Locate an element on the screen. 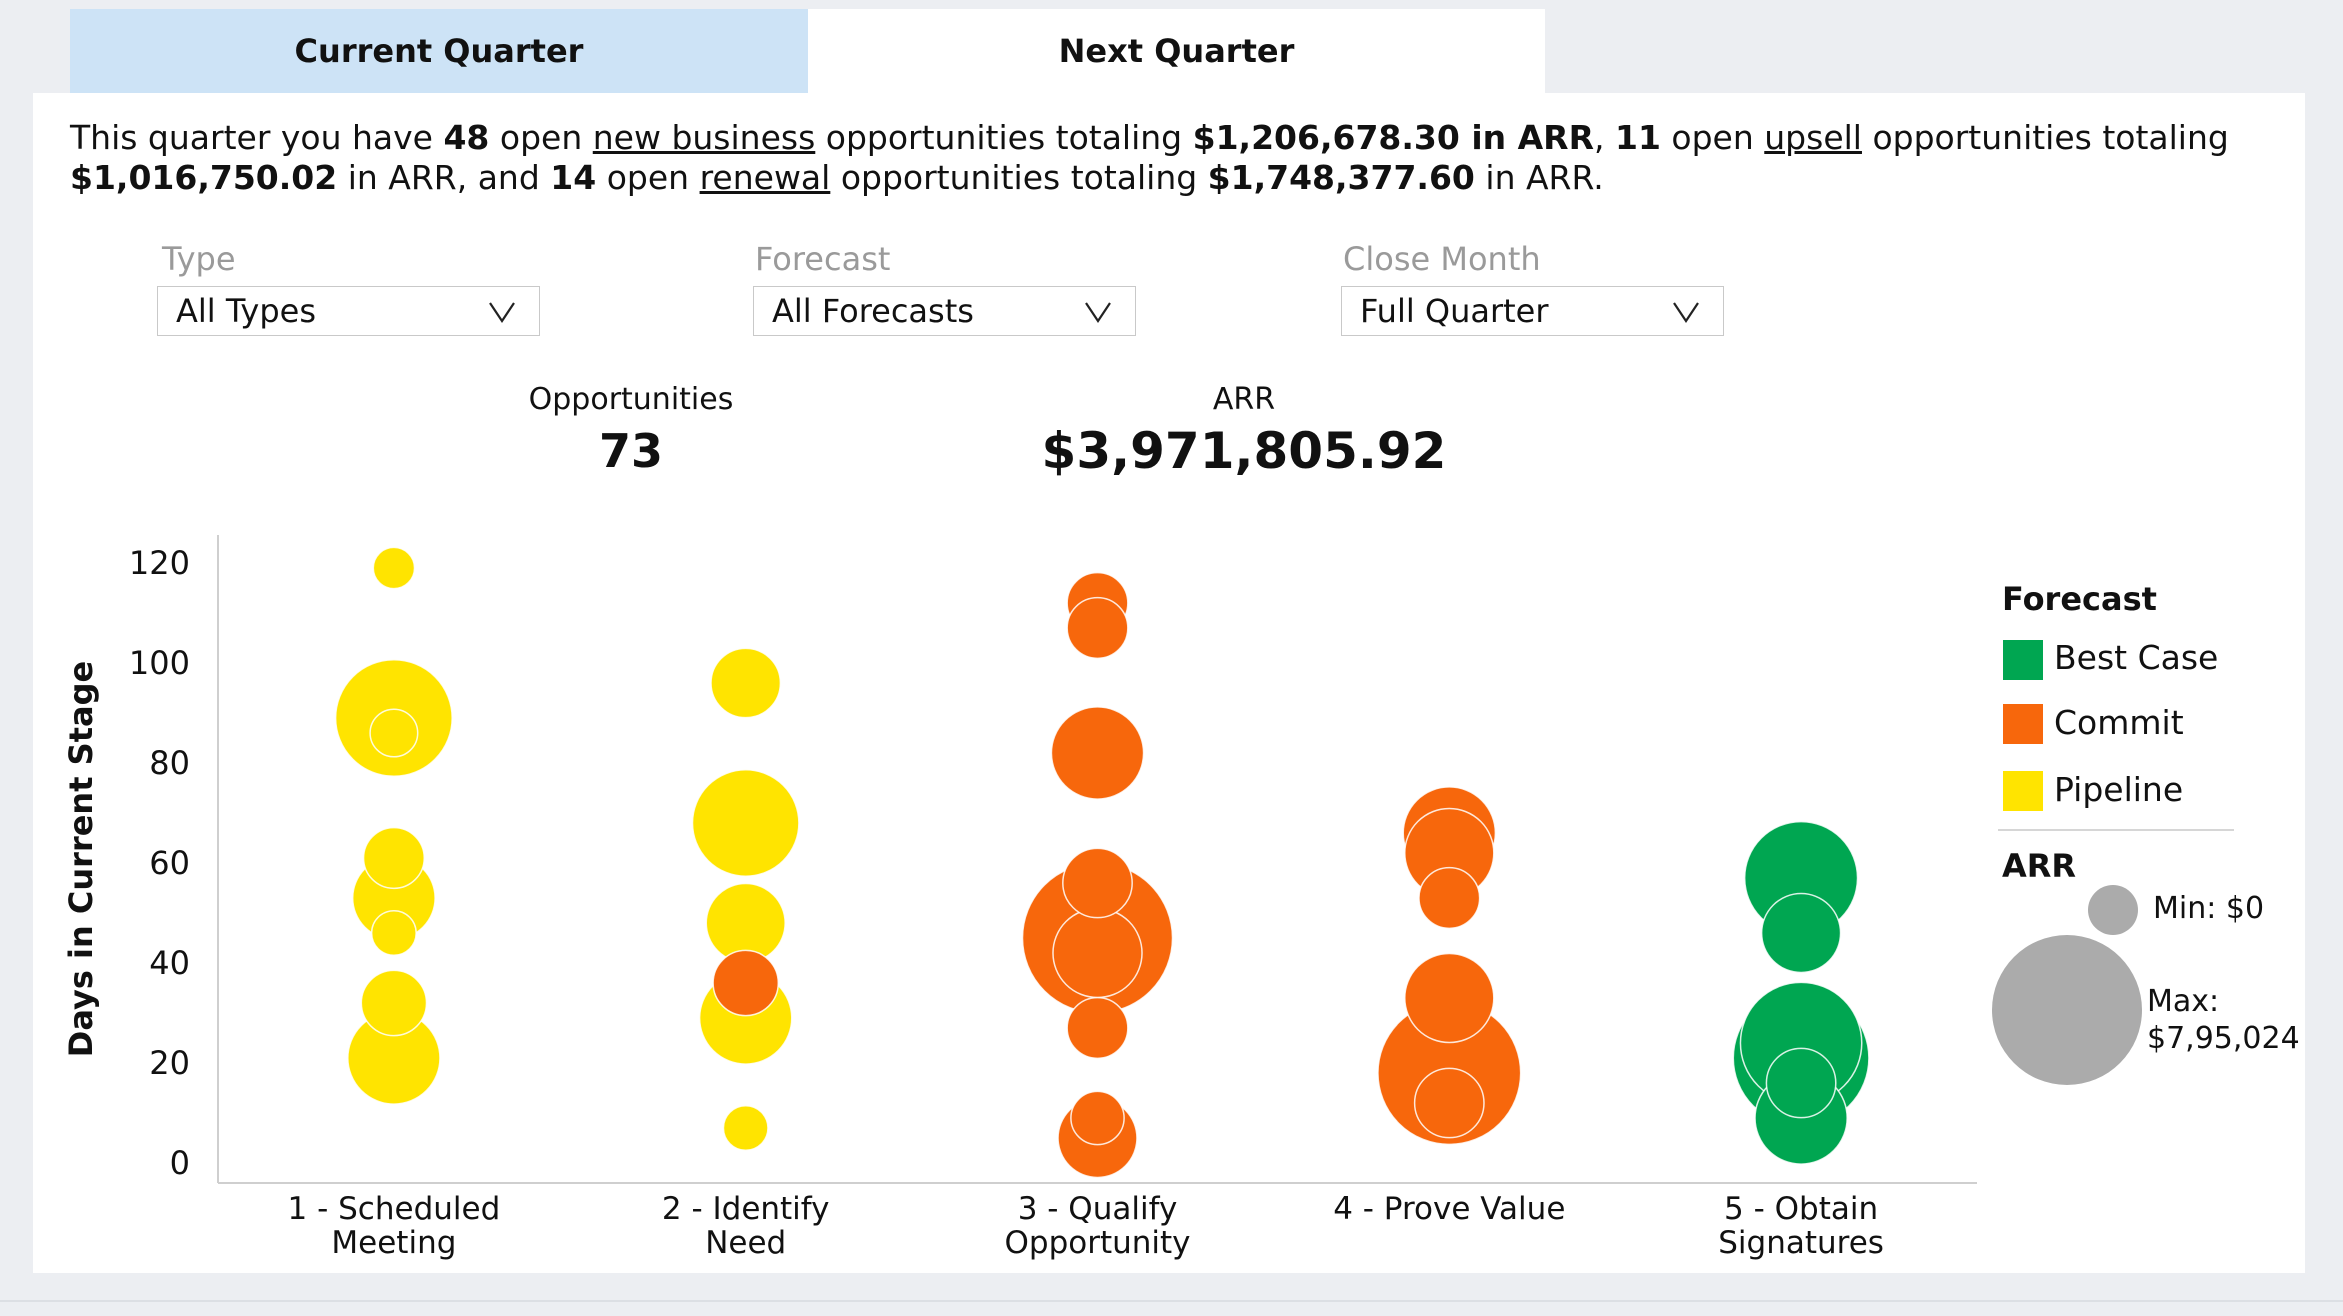 This screenshot has width=2343, height=1316. y-tick-label: 20 is located at coordinates (169, 1063).